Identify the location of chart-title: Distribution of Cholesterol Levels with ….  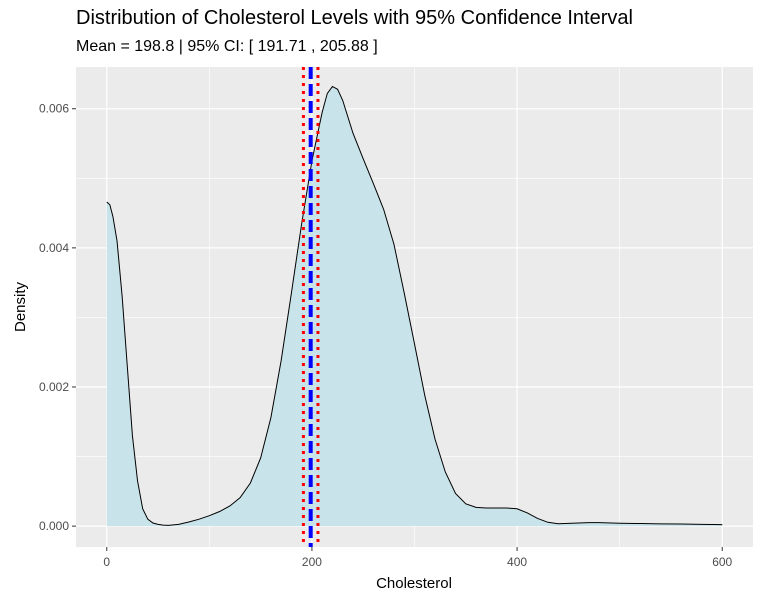
(354, 18).